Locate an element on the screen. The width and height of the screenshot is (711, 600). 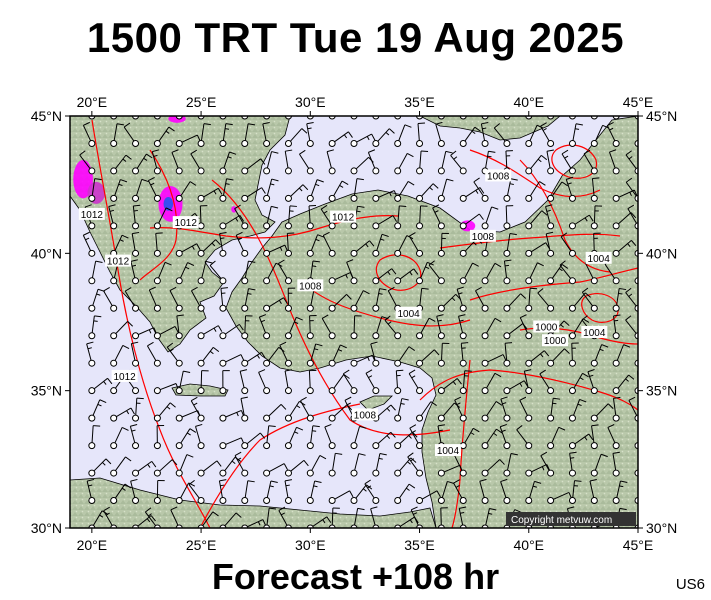
copyright-text: Copyright metvuw.com is located at coordinates (561, 520).